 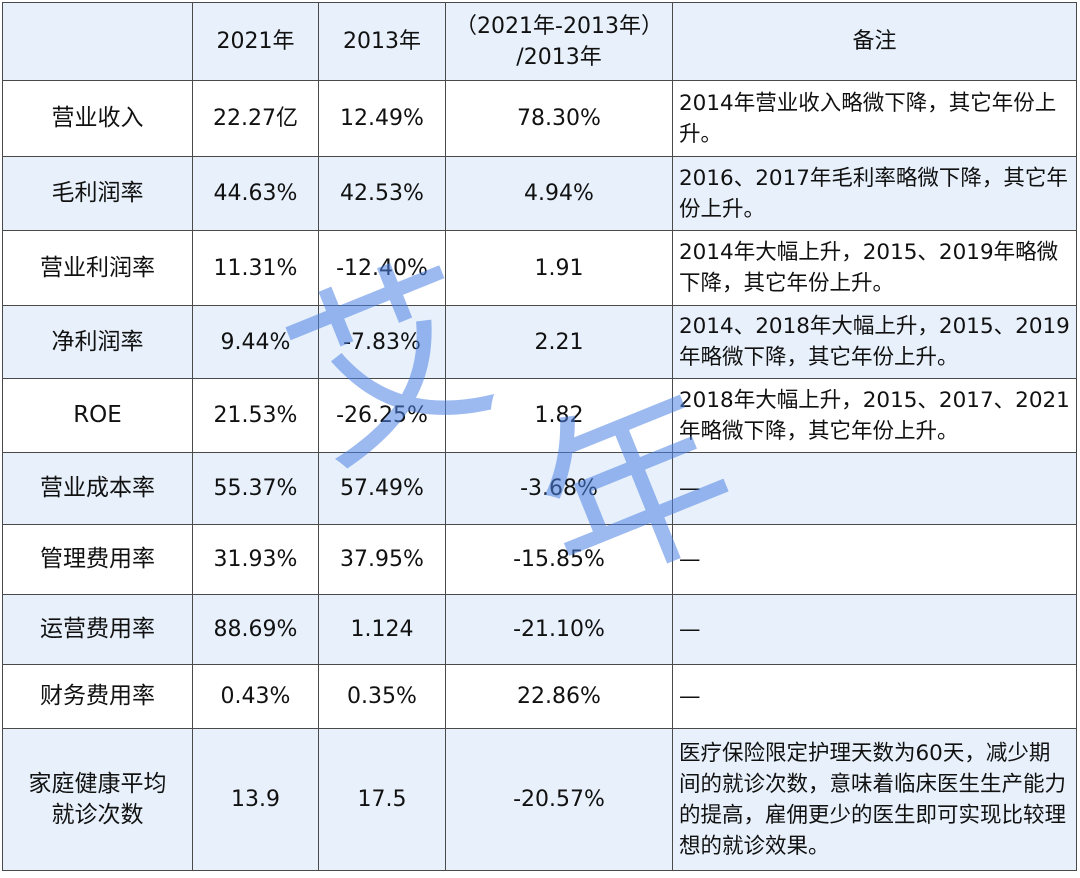 I want to click on table-row: 运营费用率 88.69% 1.124 -21.10% —, so click(x=539, y=629).